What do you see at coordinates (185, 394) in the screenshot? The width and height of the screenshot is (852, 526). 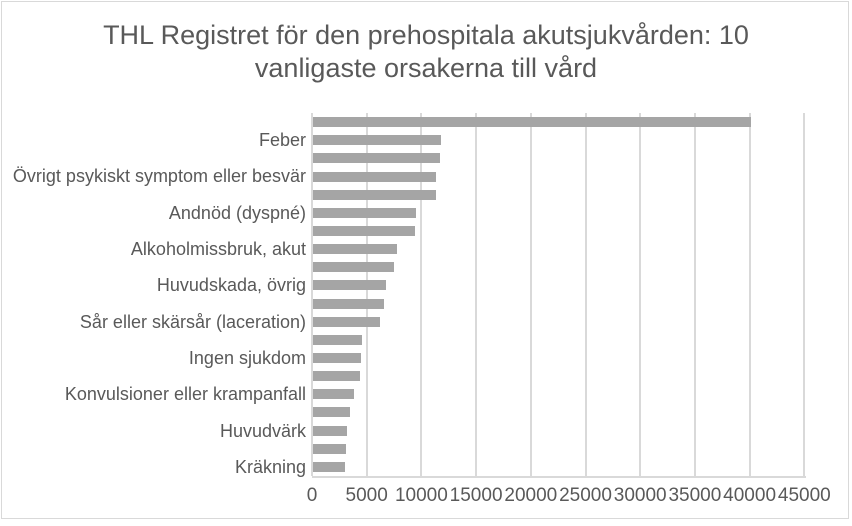 I see `category-label: Konvulsioner eller krampanfall` at bounding box center [185, 394].